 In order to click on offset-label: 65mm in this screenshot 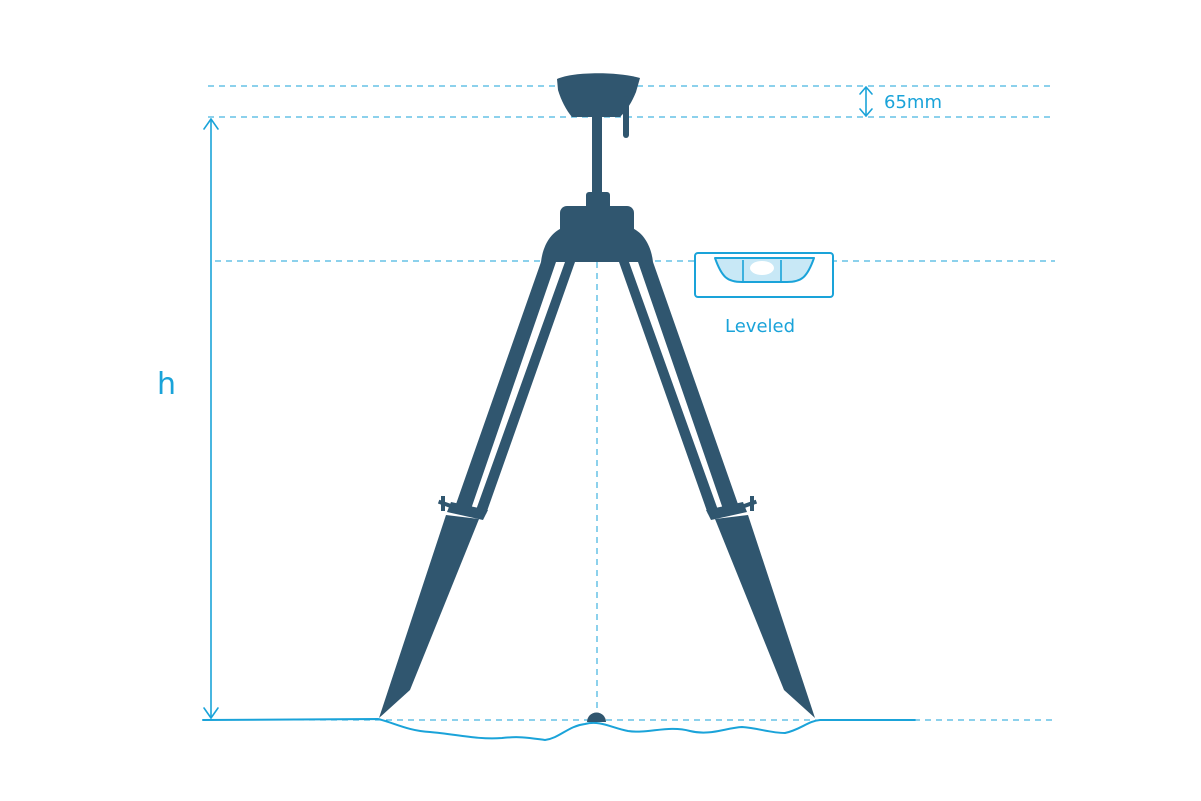, I will do `click(913, 102)`.